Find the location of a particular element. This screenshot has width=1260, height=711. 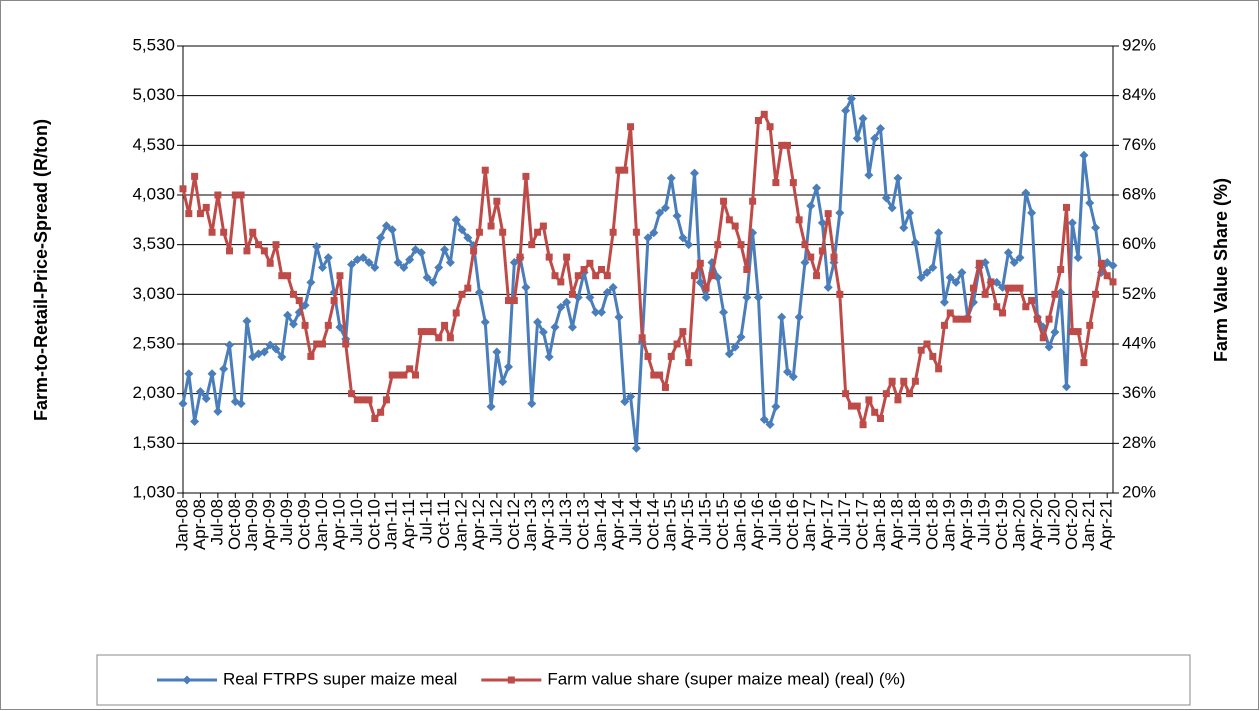

x-tick-label: Jul-17 is located at coordinates (844, 522).